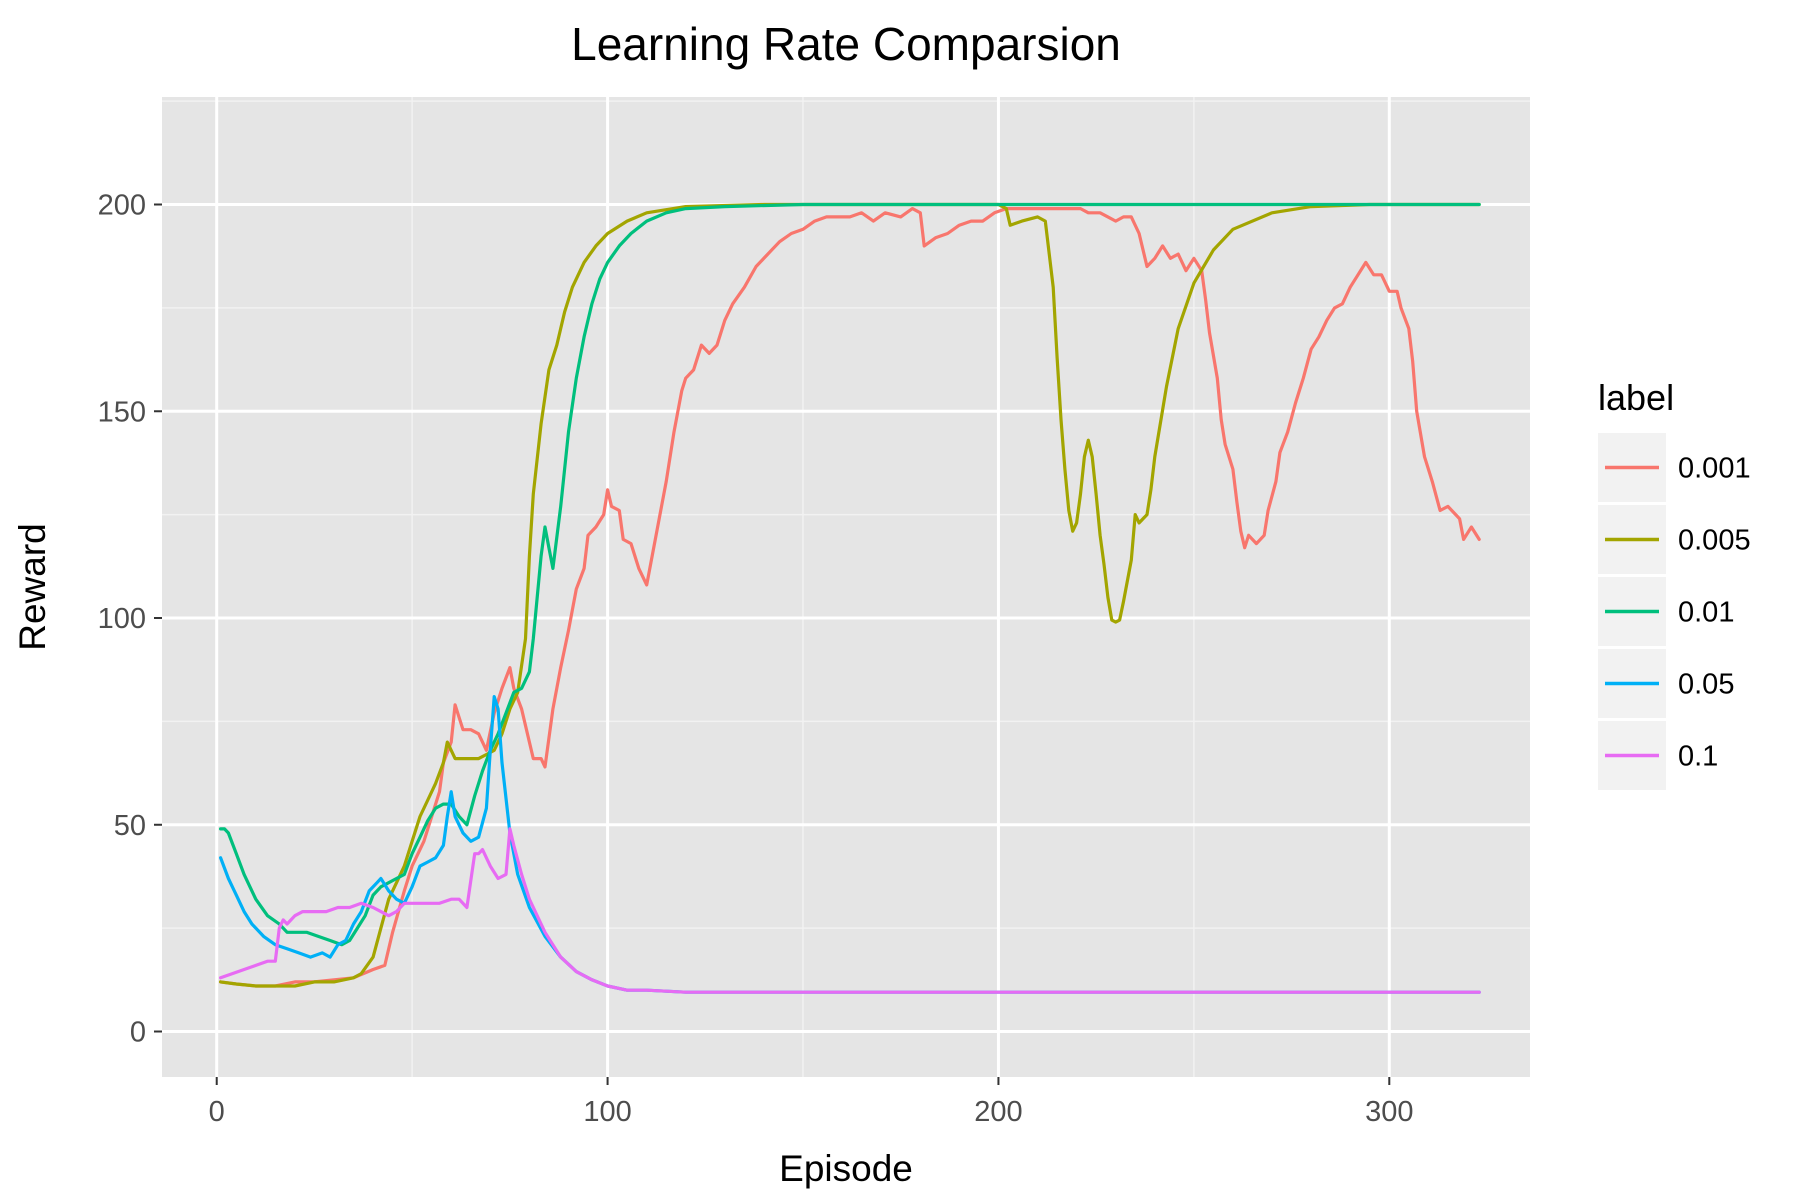 The width and height of the screenshot is (1800, 1200). Describe the element at coordinates (1674, 467) in the screenshot. I see `legend-item: 0.001` at that location.